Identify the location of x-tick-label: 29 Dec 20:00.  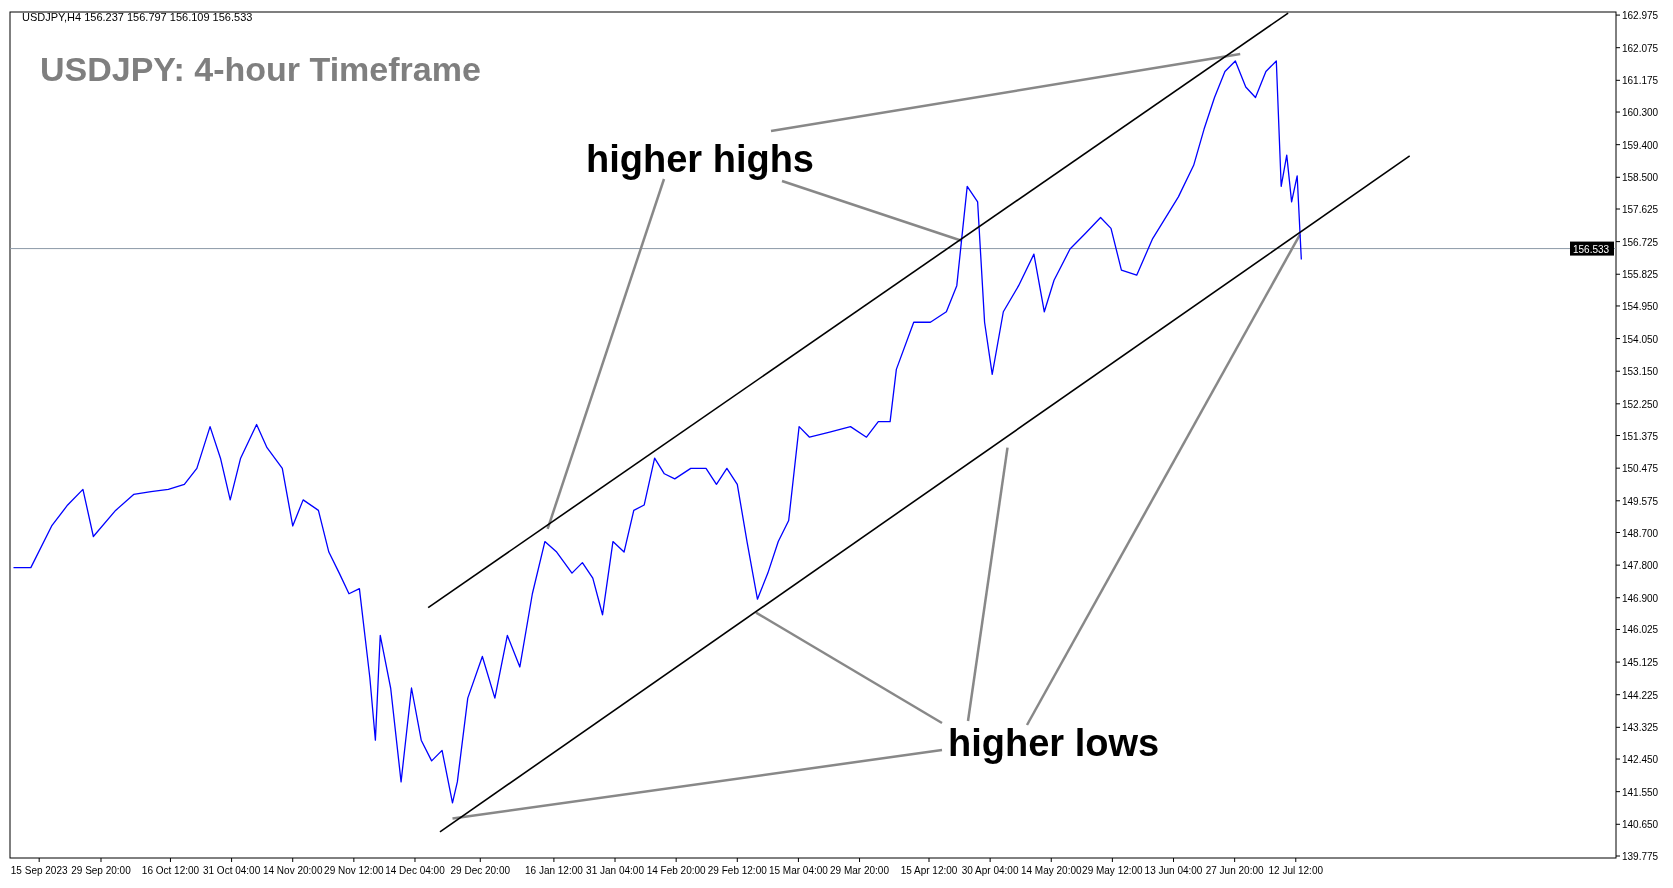
(480, 870).